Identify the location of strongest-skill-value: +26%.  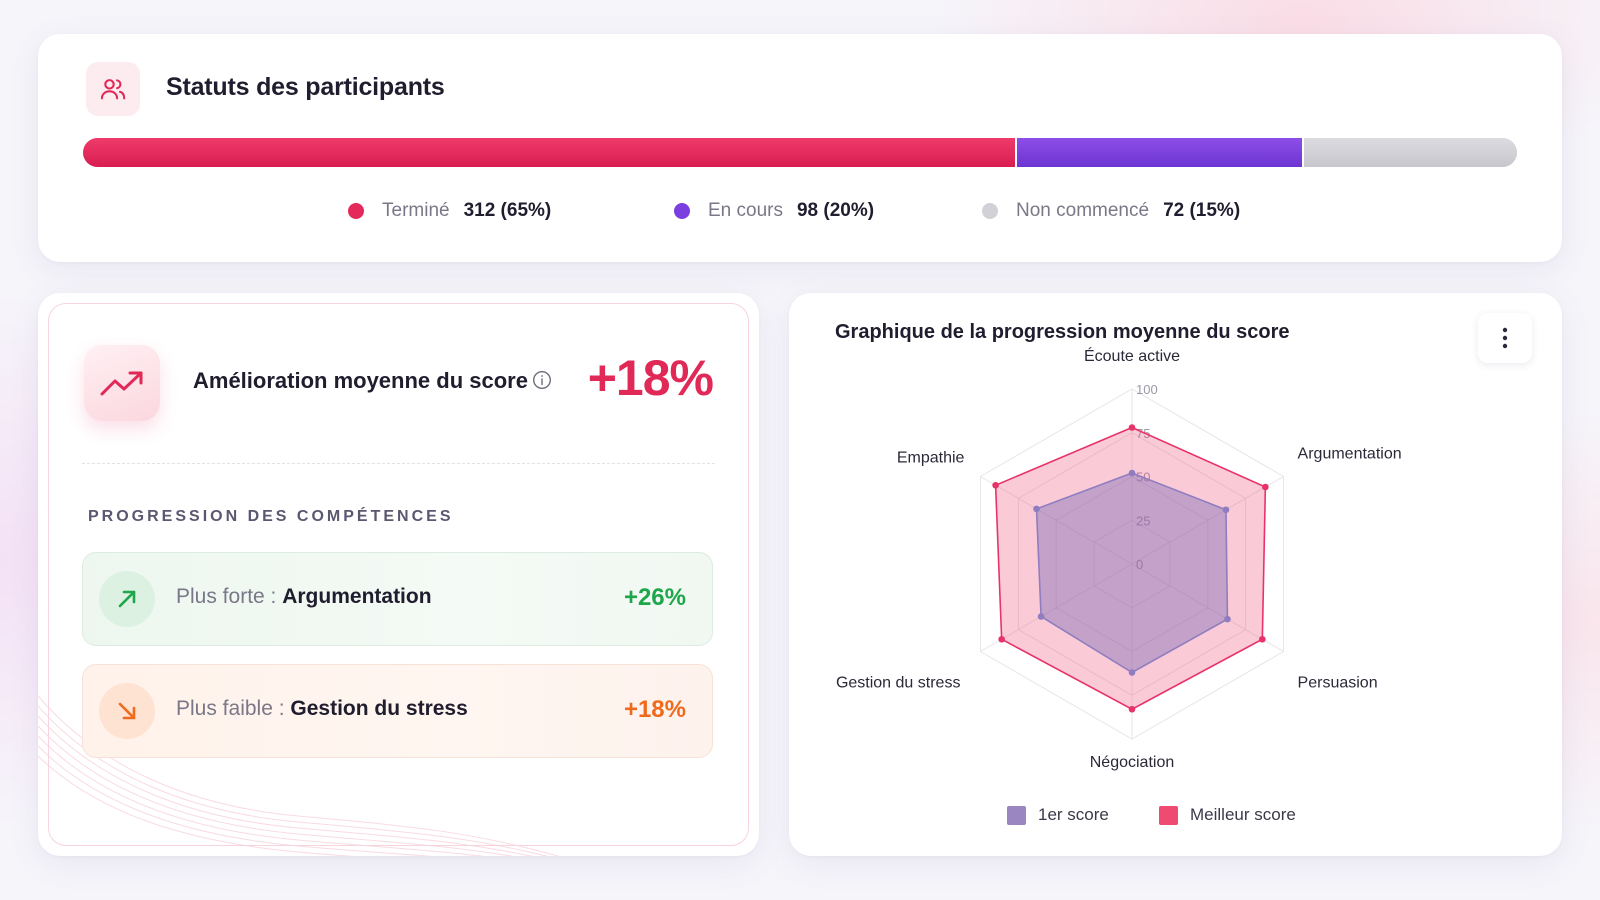
(654, 597).